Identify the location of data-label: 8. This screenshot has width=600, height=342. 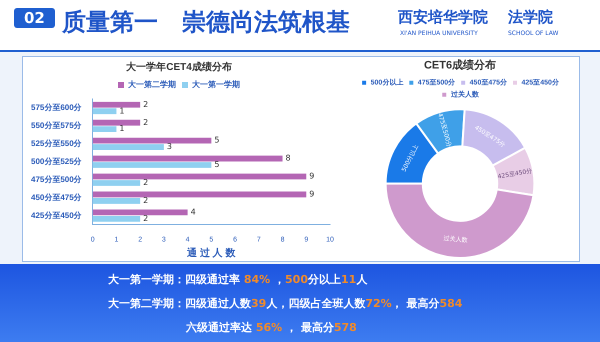
(288, 158).